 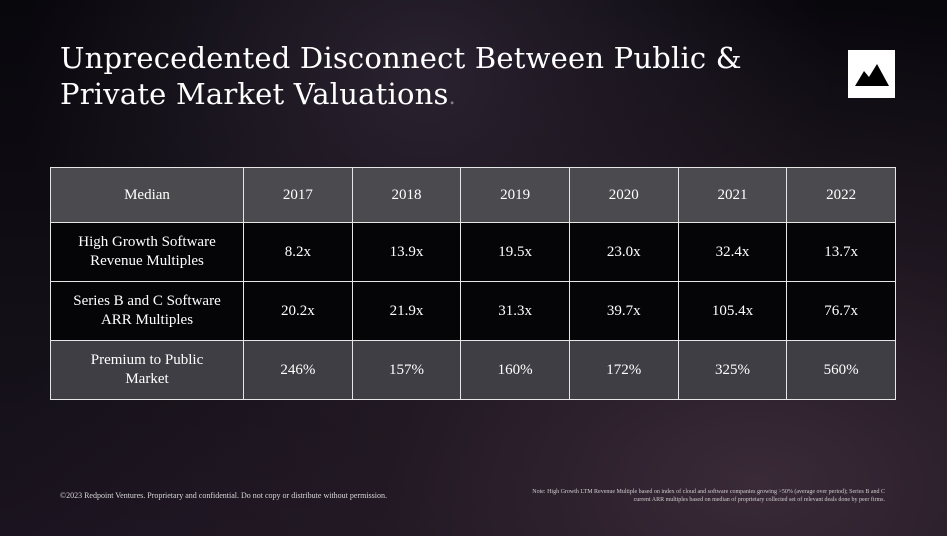 I want to click on row-label-high-growth: High Growth Software Revenue Multiples, so click(x=147, y=252).